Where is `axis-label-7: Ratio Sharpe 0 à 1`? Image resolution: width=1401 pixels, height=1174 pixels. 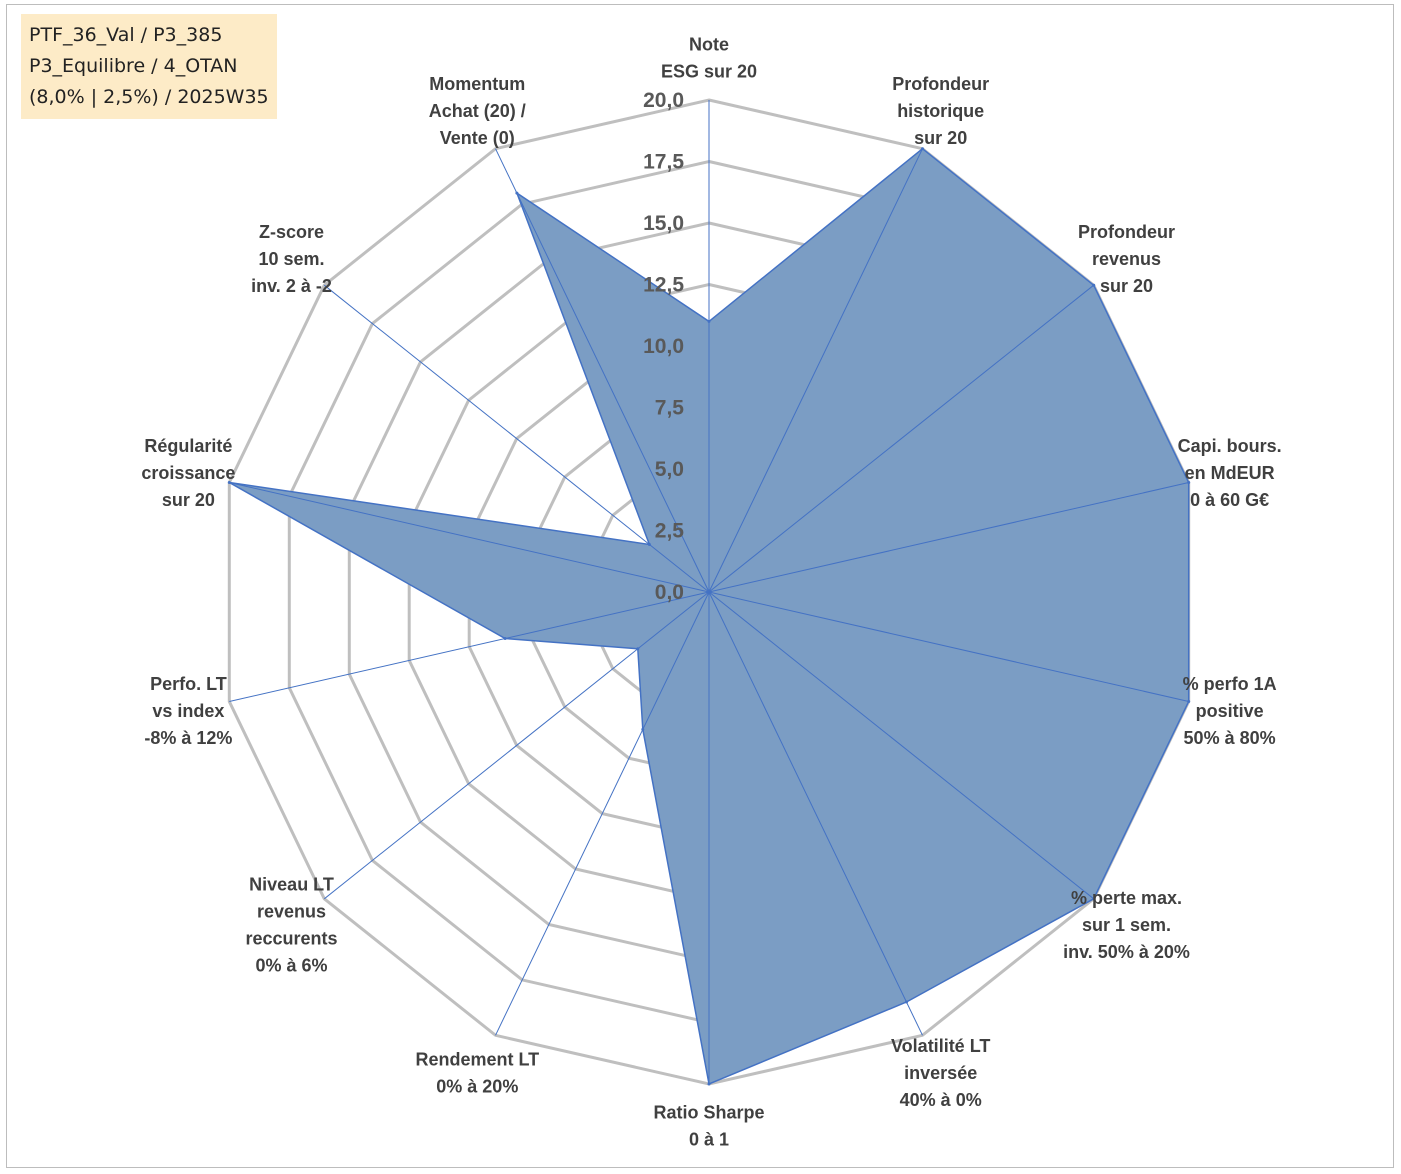 axis-label-7: Ratio Sharpe 0 à 1 is located at coordinates (708, 1126).